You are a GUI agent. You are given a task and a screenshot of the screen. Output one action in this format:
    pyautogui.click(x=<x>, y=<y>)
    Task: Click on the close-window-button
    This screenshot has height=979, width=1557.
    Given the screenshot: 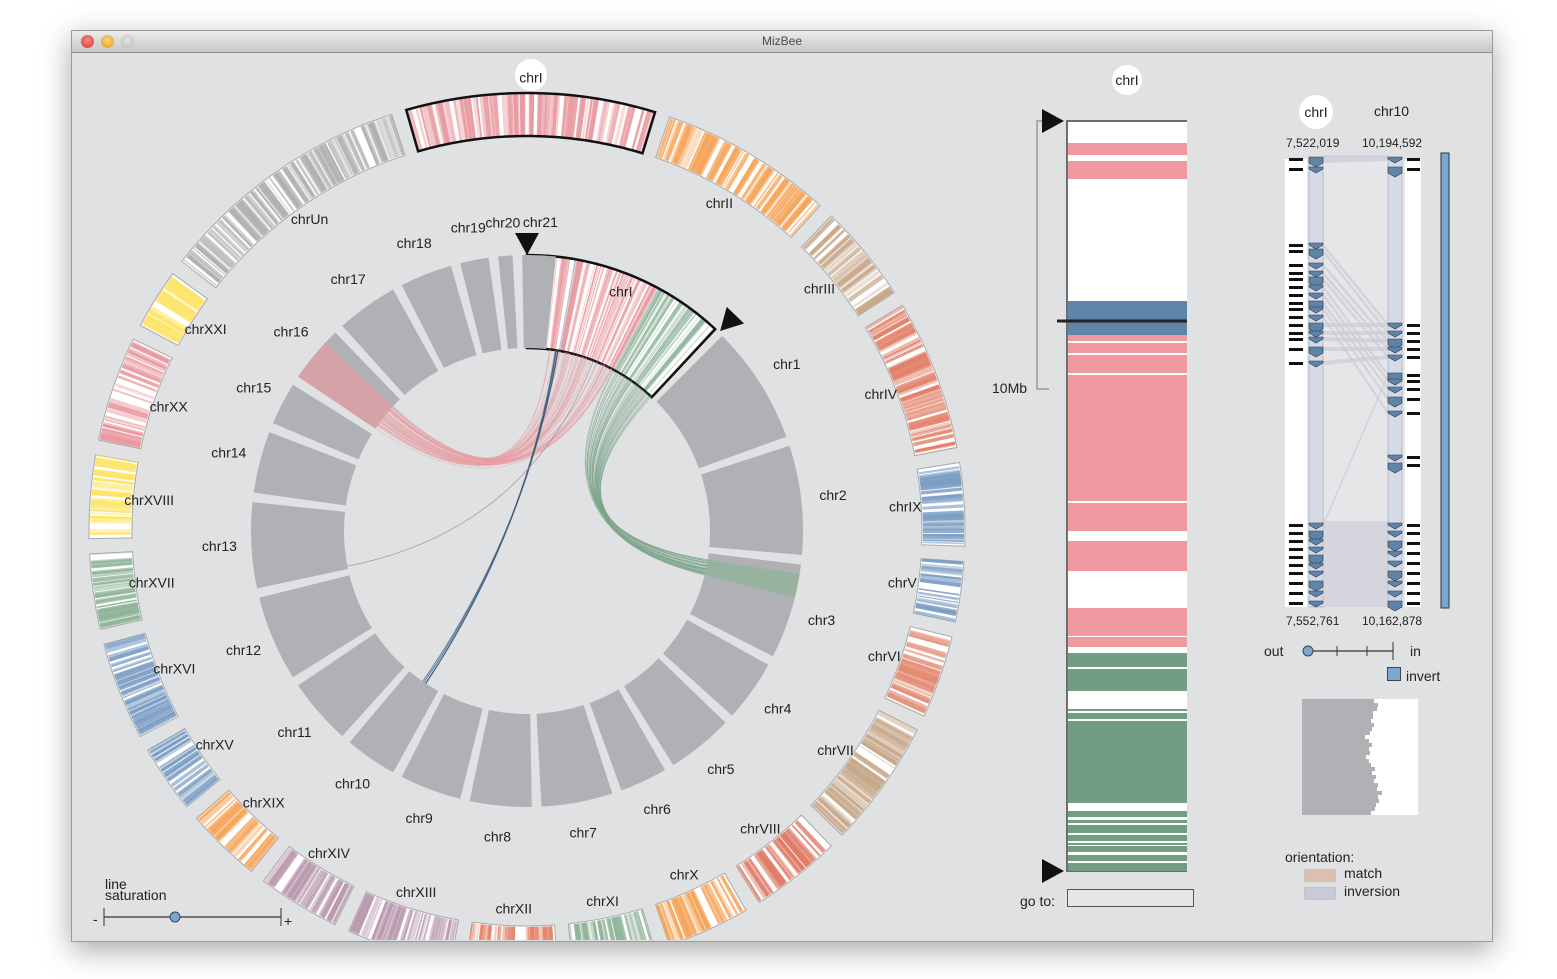 What is the action you would take?
    pyautogui.click(x=87, y=41)
    